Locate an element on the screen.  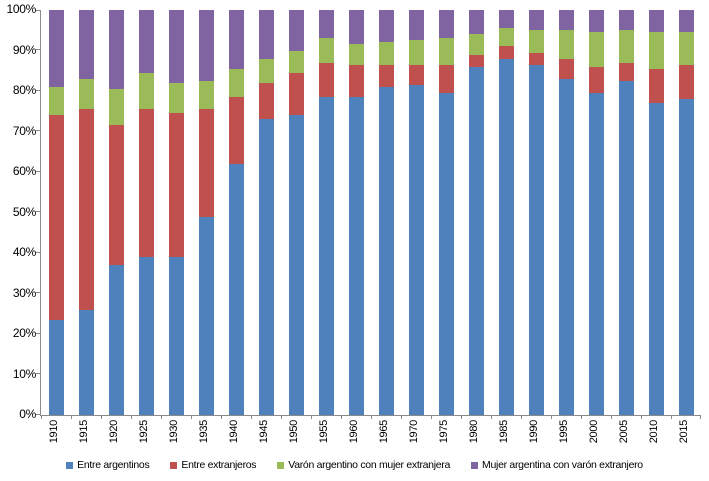
y-axis-label: 60% is located at coordinates (24, 171).